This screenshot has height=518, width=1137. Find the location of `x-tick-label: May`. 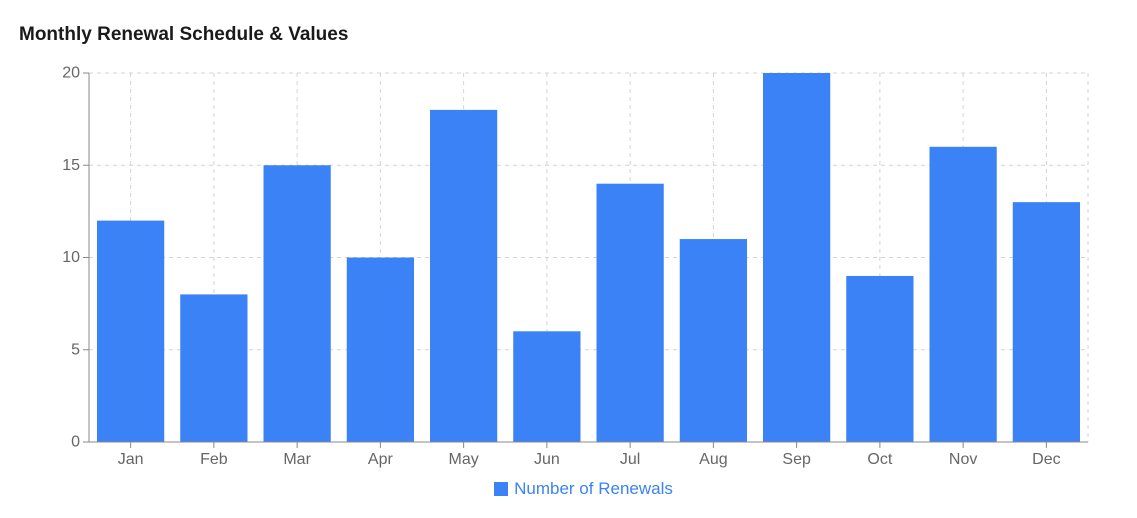

x-tick-label: May is located at coordinates (464, 459).